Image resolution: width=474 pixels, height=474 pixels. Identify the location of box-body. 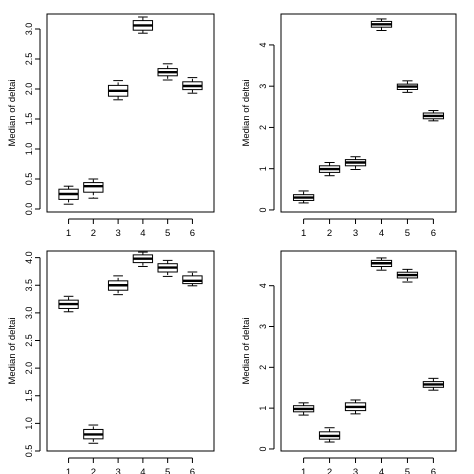
(93, 187).